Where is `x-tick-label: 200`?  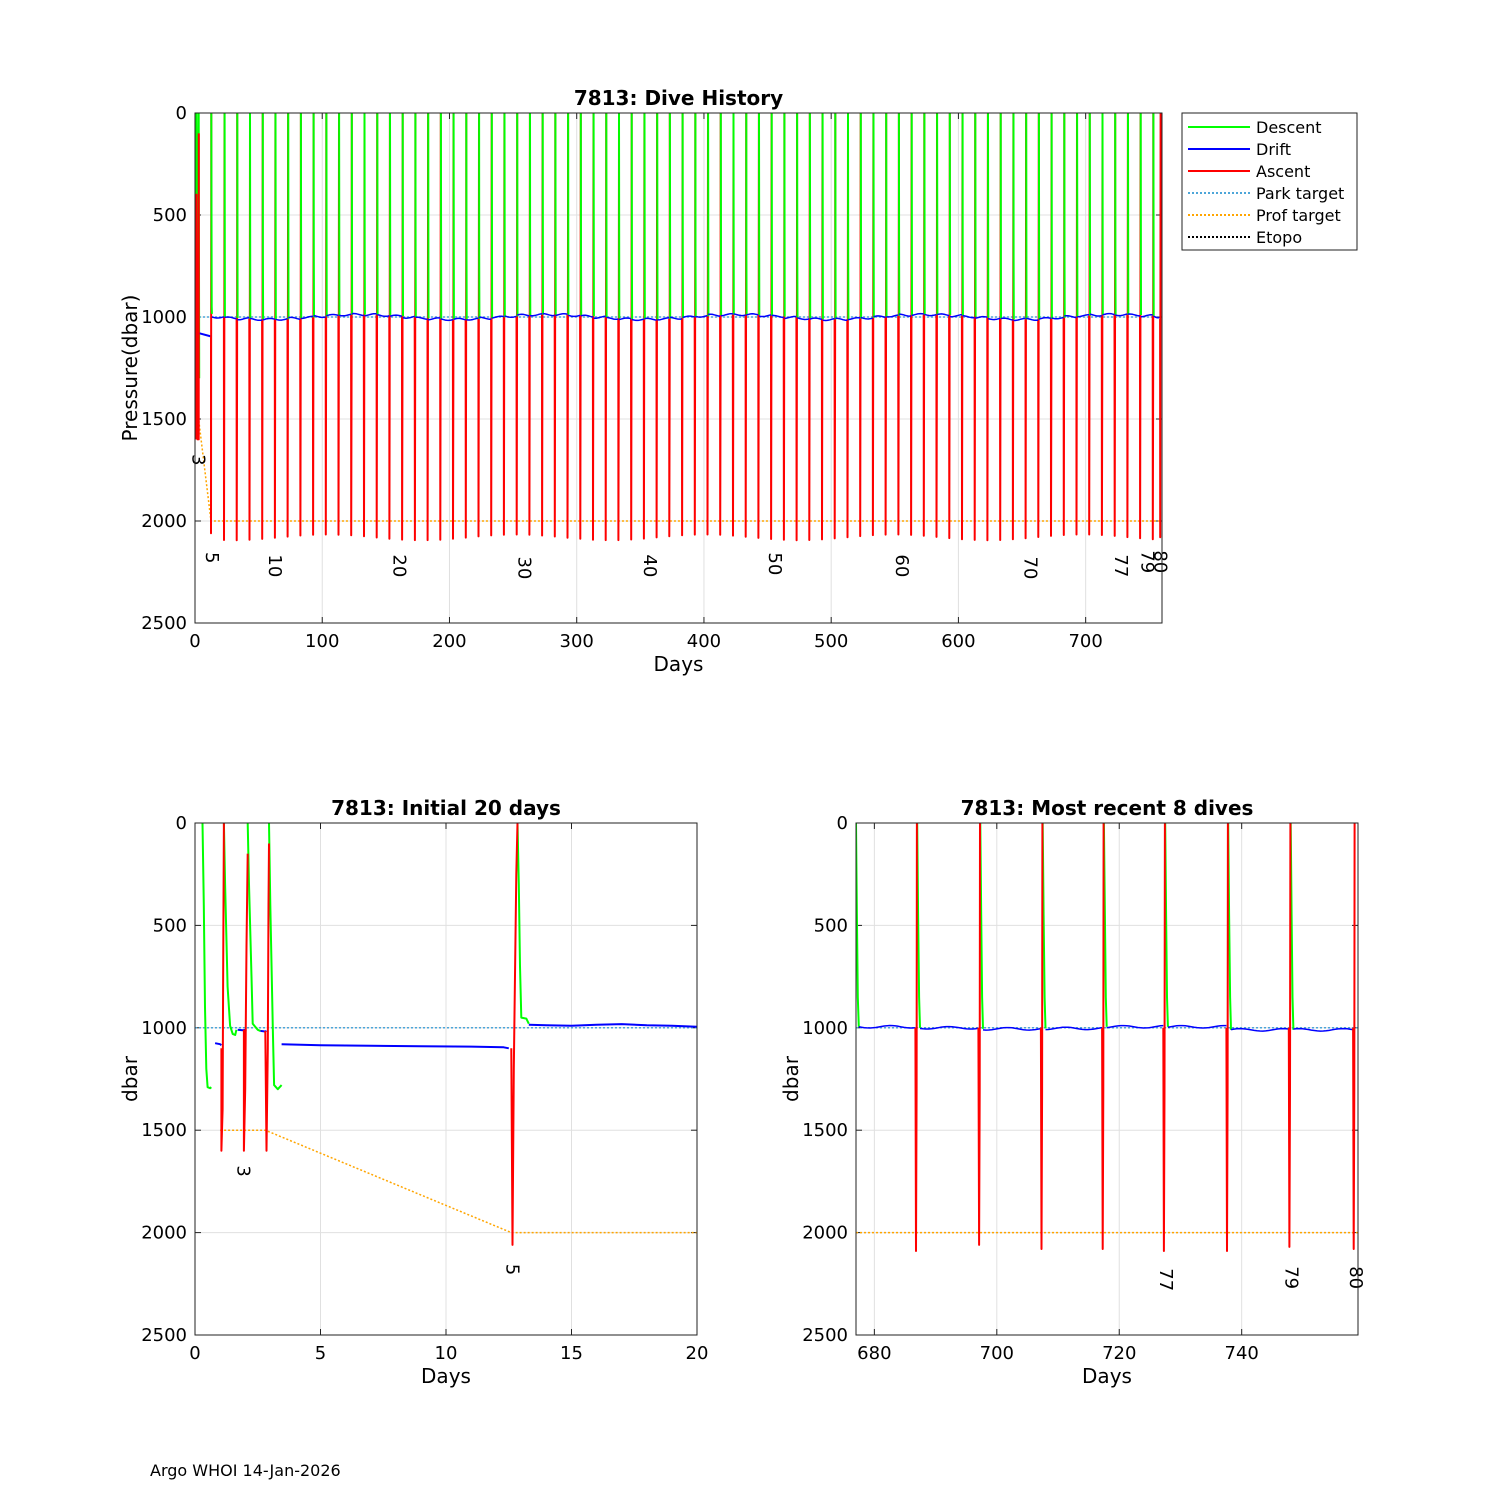 x-tick-label: 200 is located at coordinates (449, 641).